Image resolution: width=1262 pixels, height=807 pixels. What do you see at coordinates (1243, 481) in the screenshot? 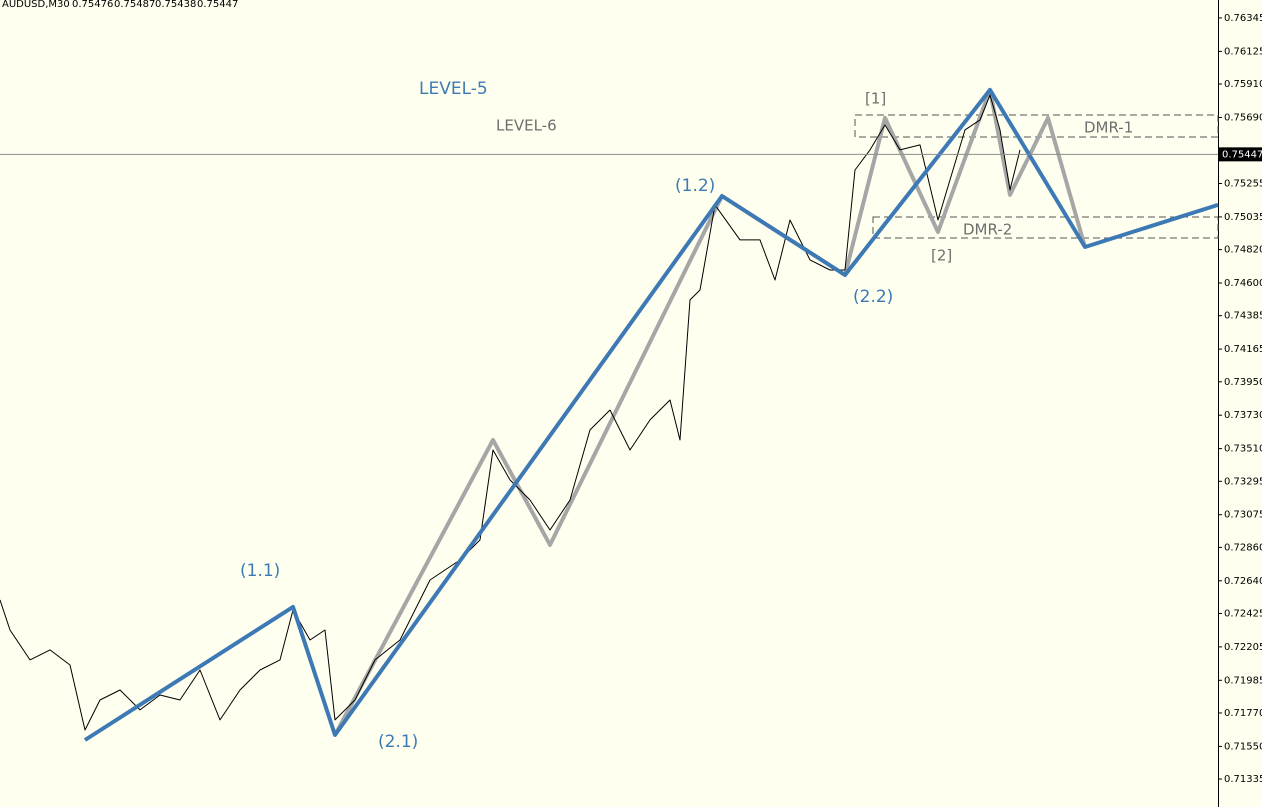
I see `y-tick-label: 0.73295` at bounding box center [1243, 481].